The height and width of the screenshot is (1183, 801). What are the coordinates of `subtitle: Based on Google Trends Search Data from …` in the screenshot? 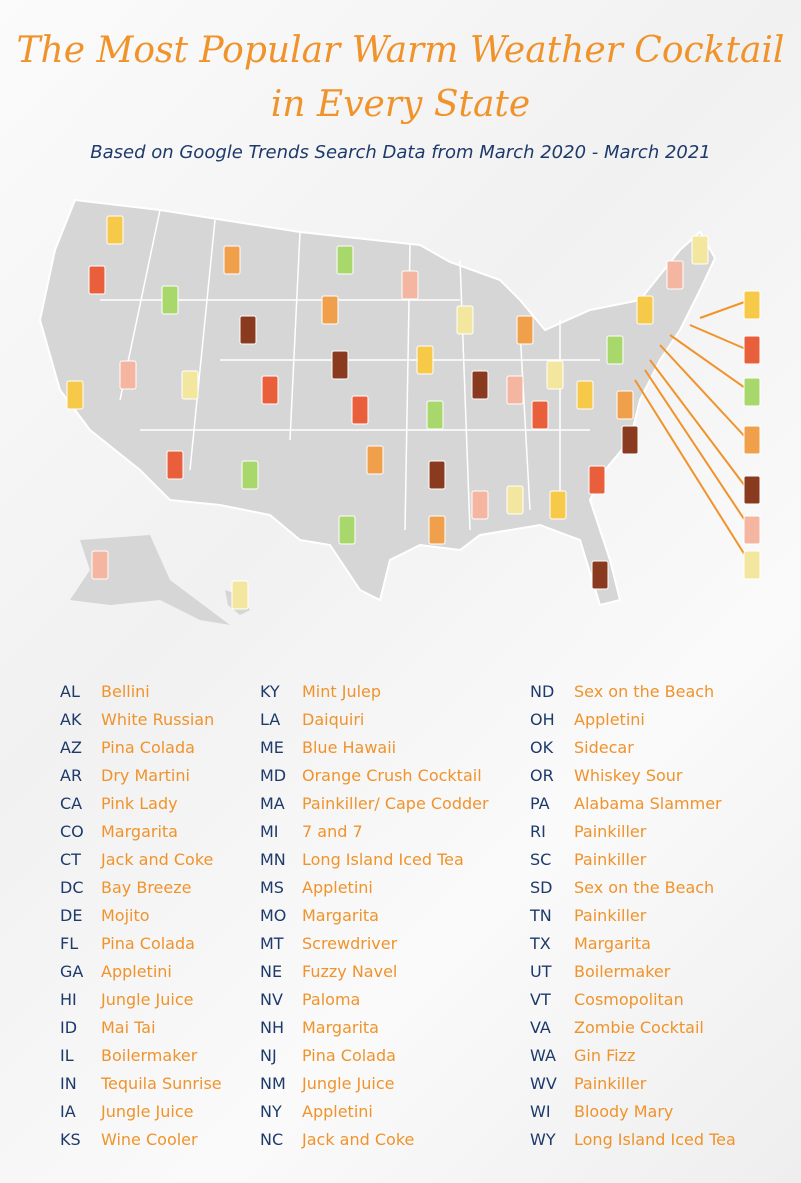 It's located at (400, 152).